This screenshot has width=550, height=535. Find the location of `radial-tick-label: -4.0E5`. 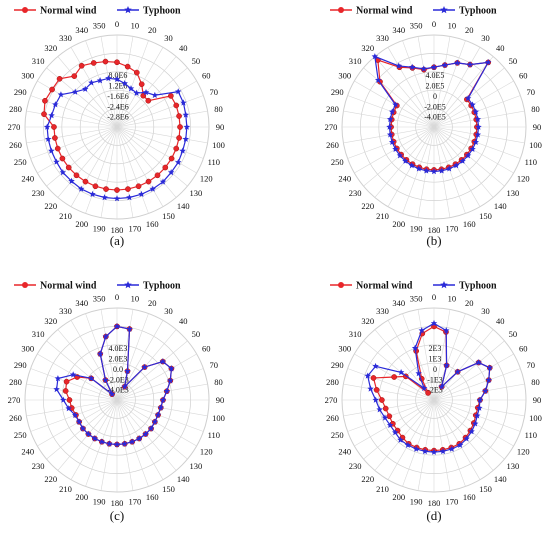

radial-tick-label: -4.0E5 is located at coordinates (435, 117).